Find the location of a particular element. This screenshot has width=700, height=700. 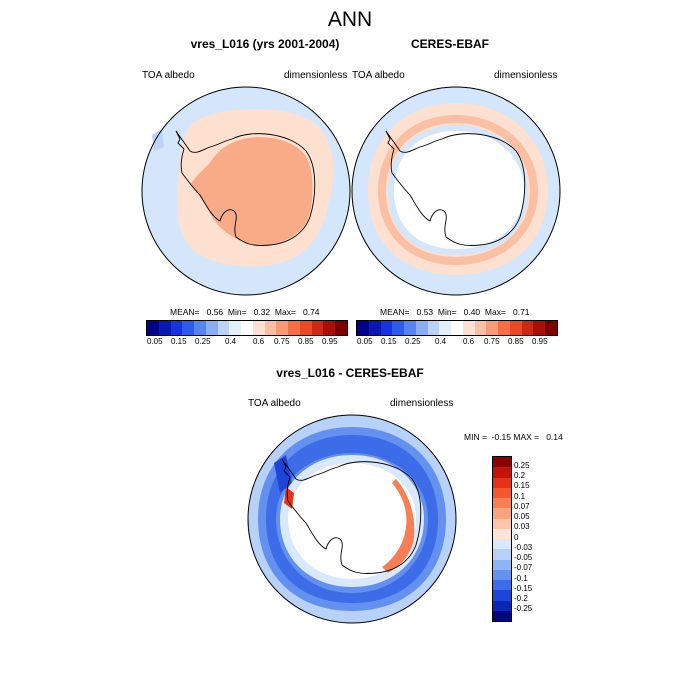

panel1-colorbar-labels: 0.05 0.15 0.25 0.4 0.6 0.75 0.85 0.95 is located at coordinates (246, 342).